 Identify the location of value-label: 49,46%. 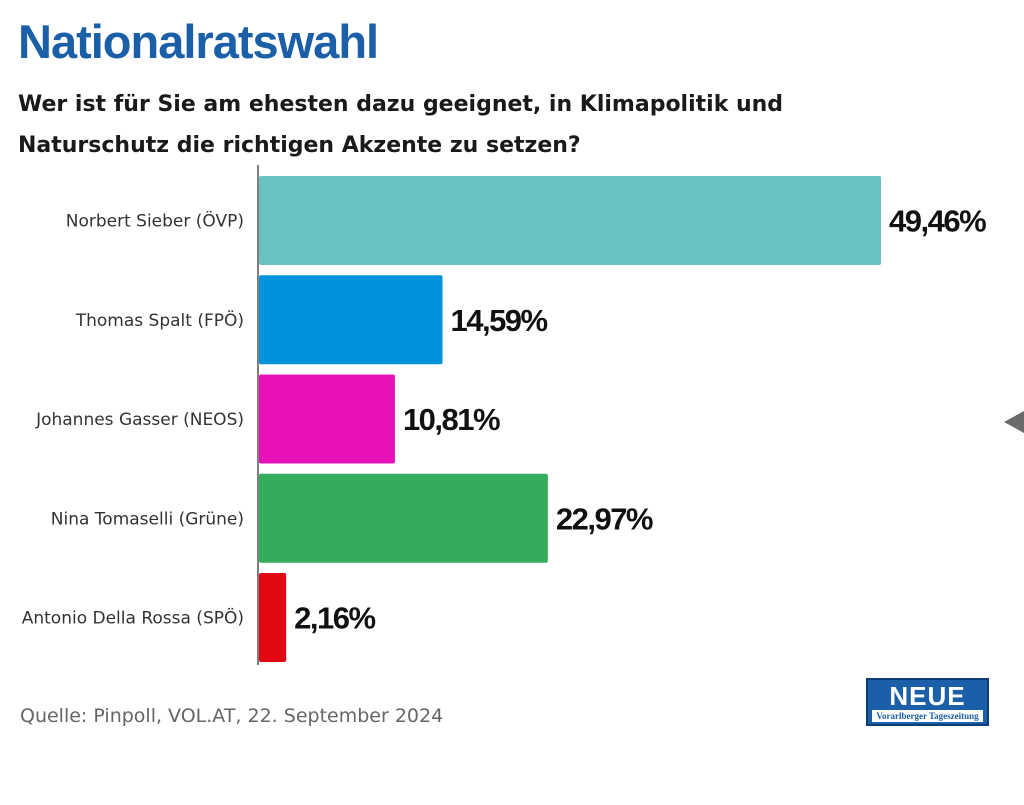
(937, 221).